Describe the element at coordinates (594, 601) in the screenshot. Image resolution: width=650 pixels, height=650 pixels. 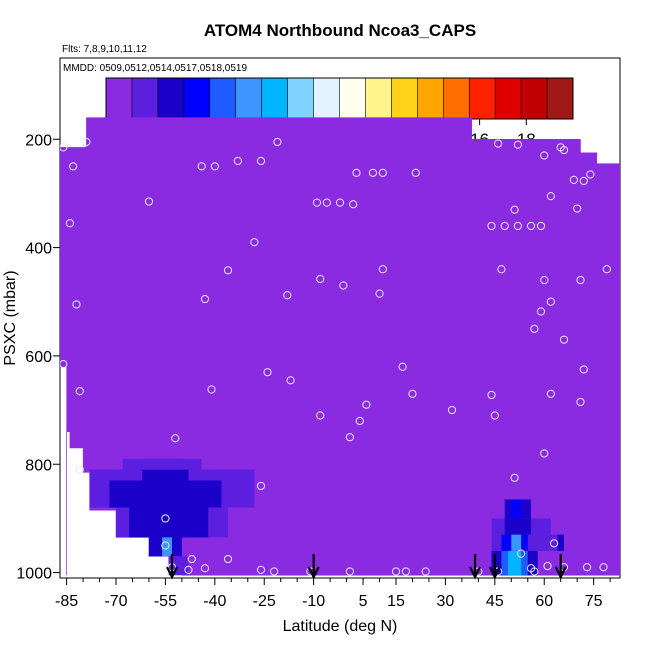
I see `x-tick-label: 75` at that location.